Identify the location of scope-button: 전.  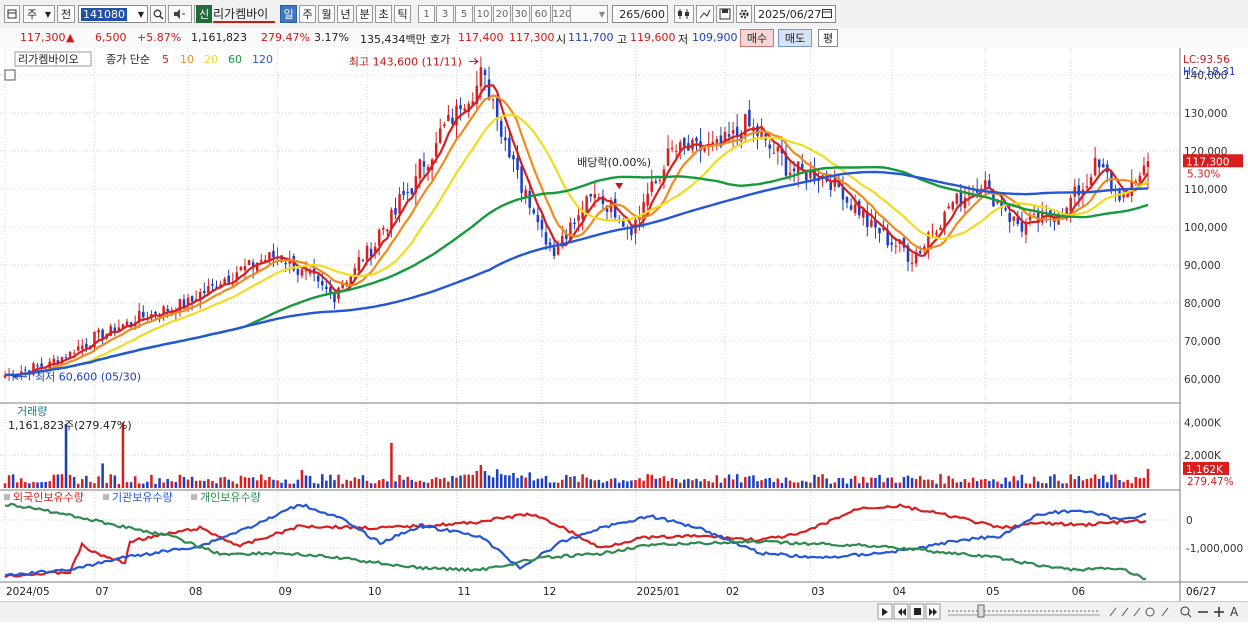
(66, 14).